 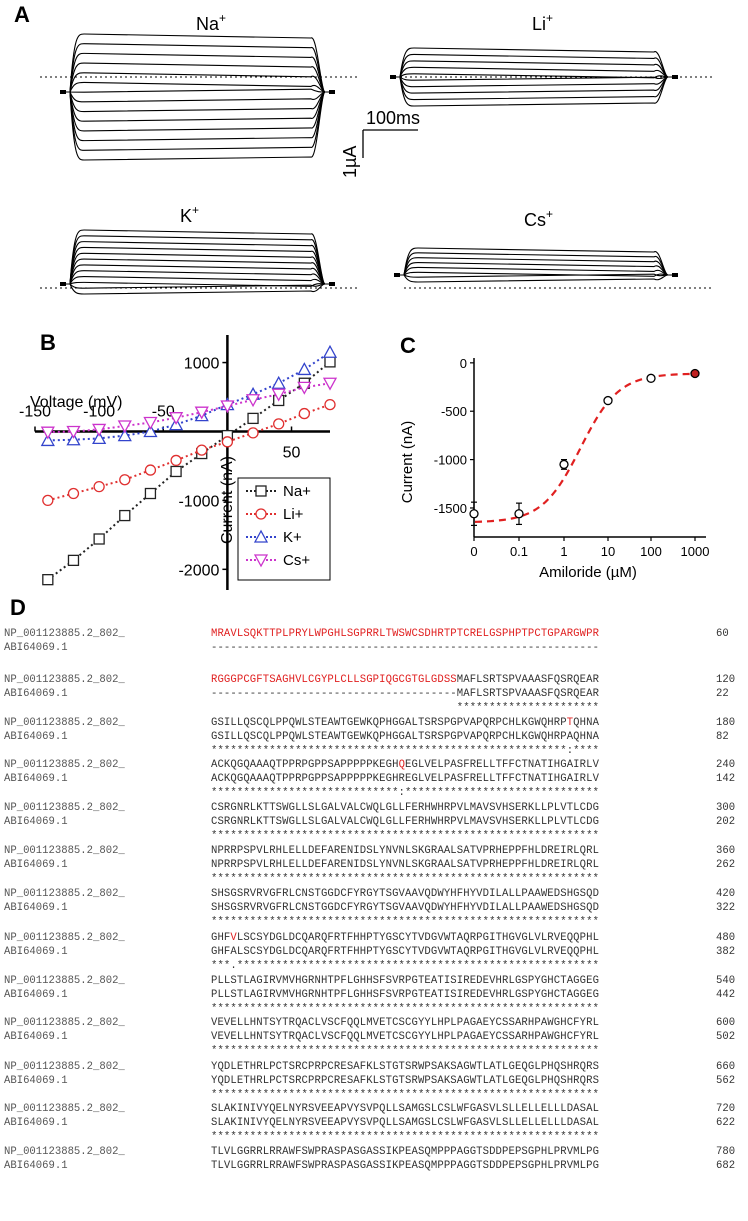 I want to click on cs-trace-label: Cs+, so click(x=538, y=218).